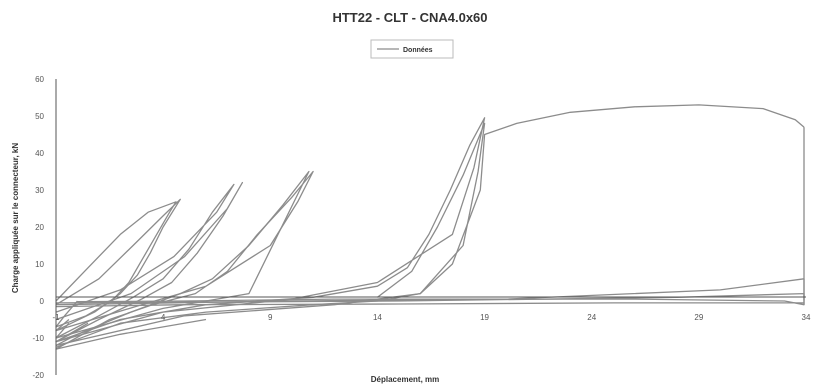  Describe the element at coordinates (270, 317) in the screenshot. I see `x-tick-label: 9` at that location.